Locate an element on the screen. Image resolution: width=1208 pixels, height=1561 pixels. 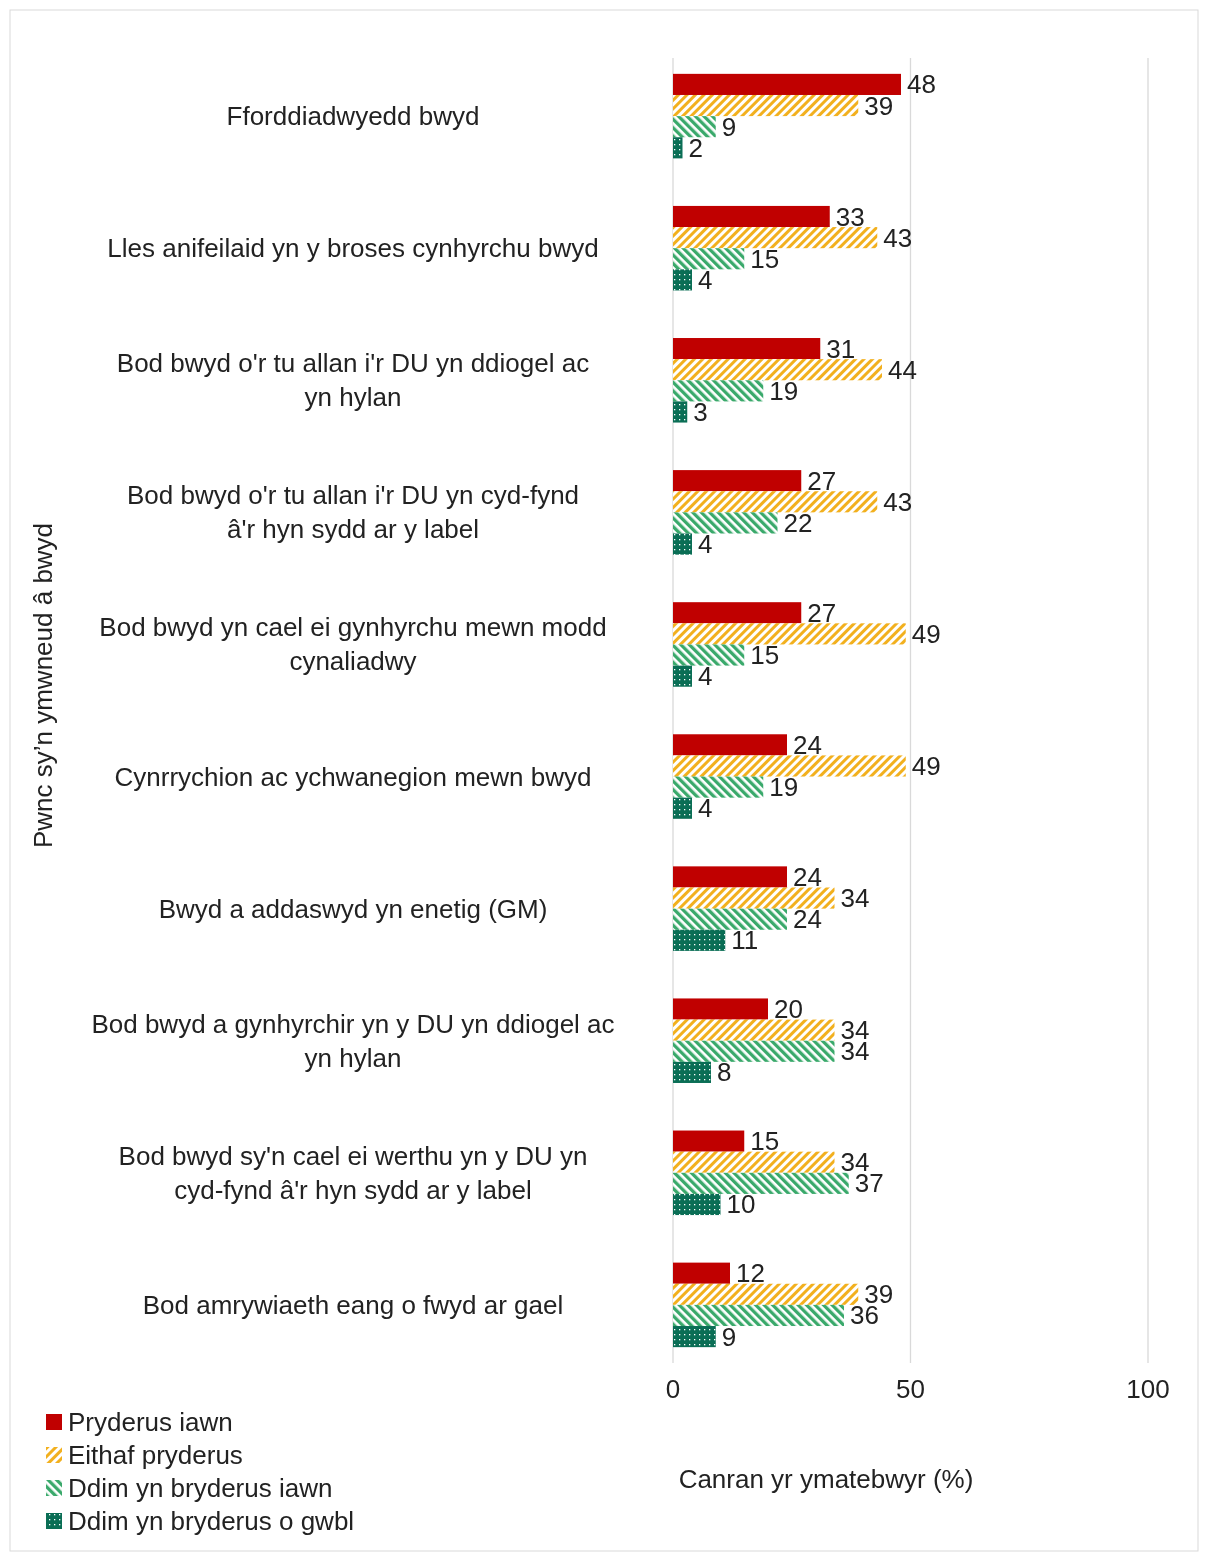
data-label: 20 is located at coordinates (788, 1009).